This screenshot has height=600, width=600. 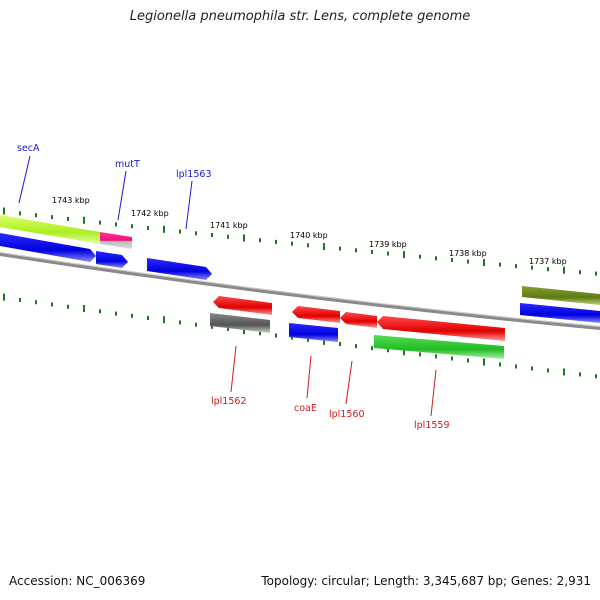 I want to click on leader-line-lpl1559, so click(x=433, y=393).